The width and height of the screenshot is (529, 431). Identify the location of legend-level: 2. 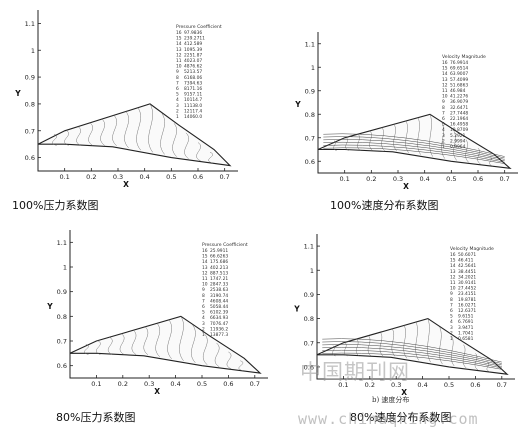
(443, 141).